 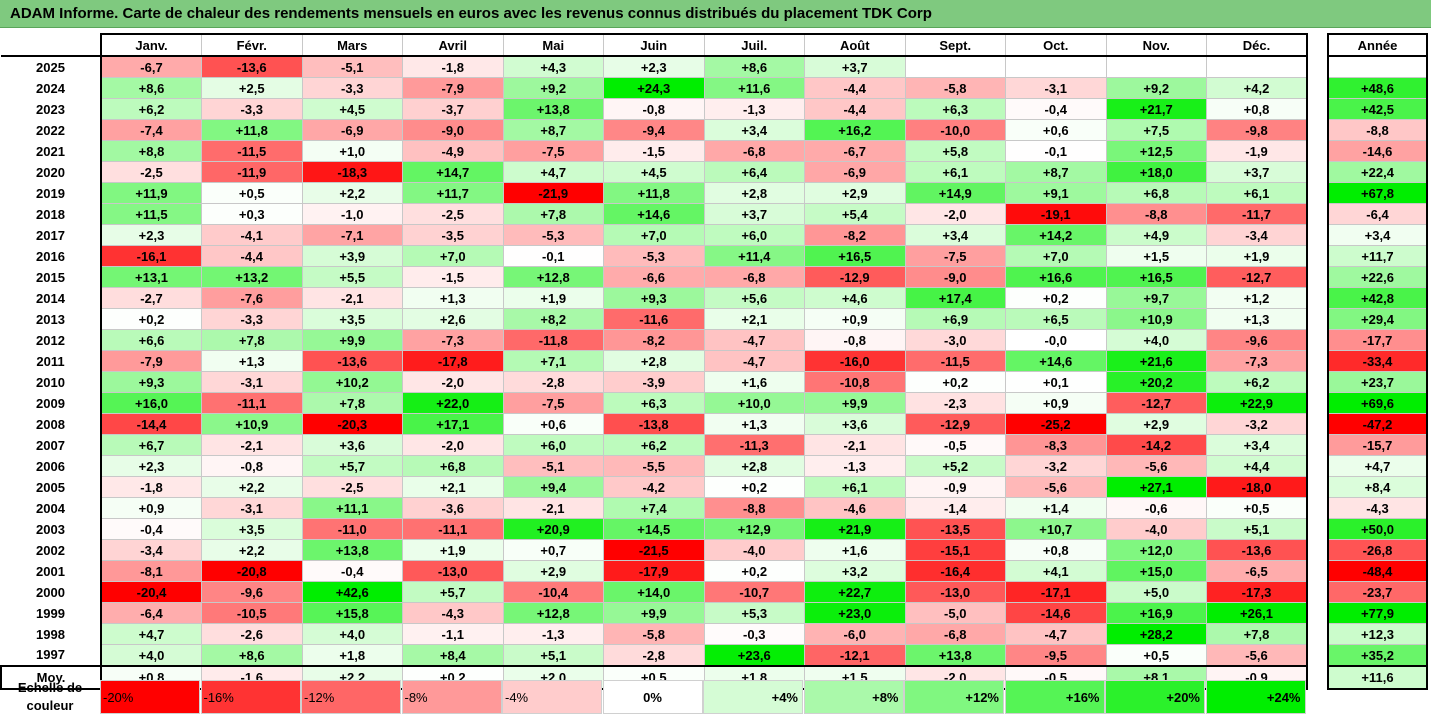 What do you see at coordinates (1257, 277) in the screenshot?
I see `heatmap-cell: -12,7` at bounding box center [1257, 277].